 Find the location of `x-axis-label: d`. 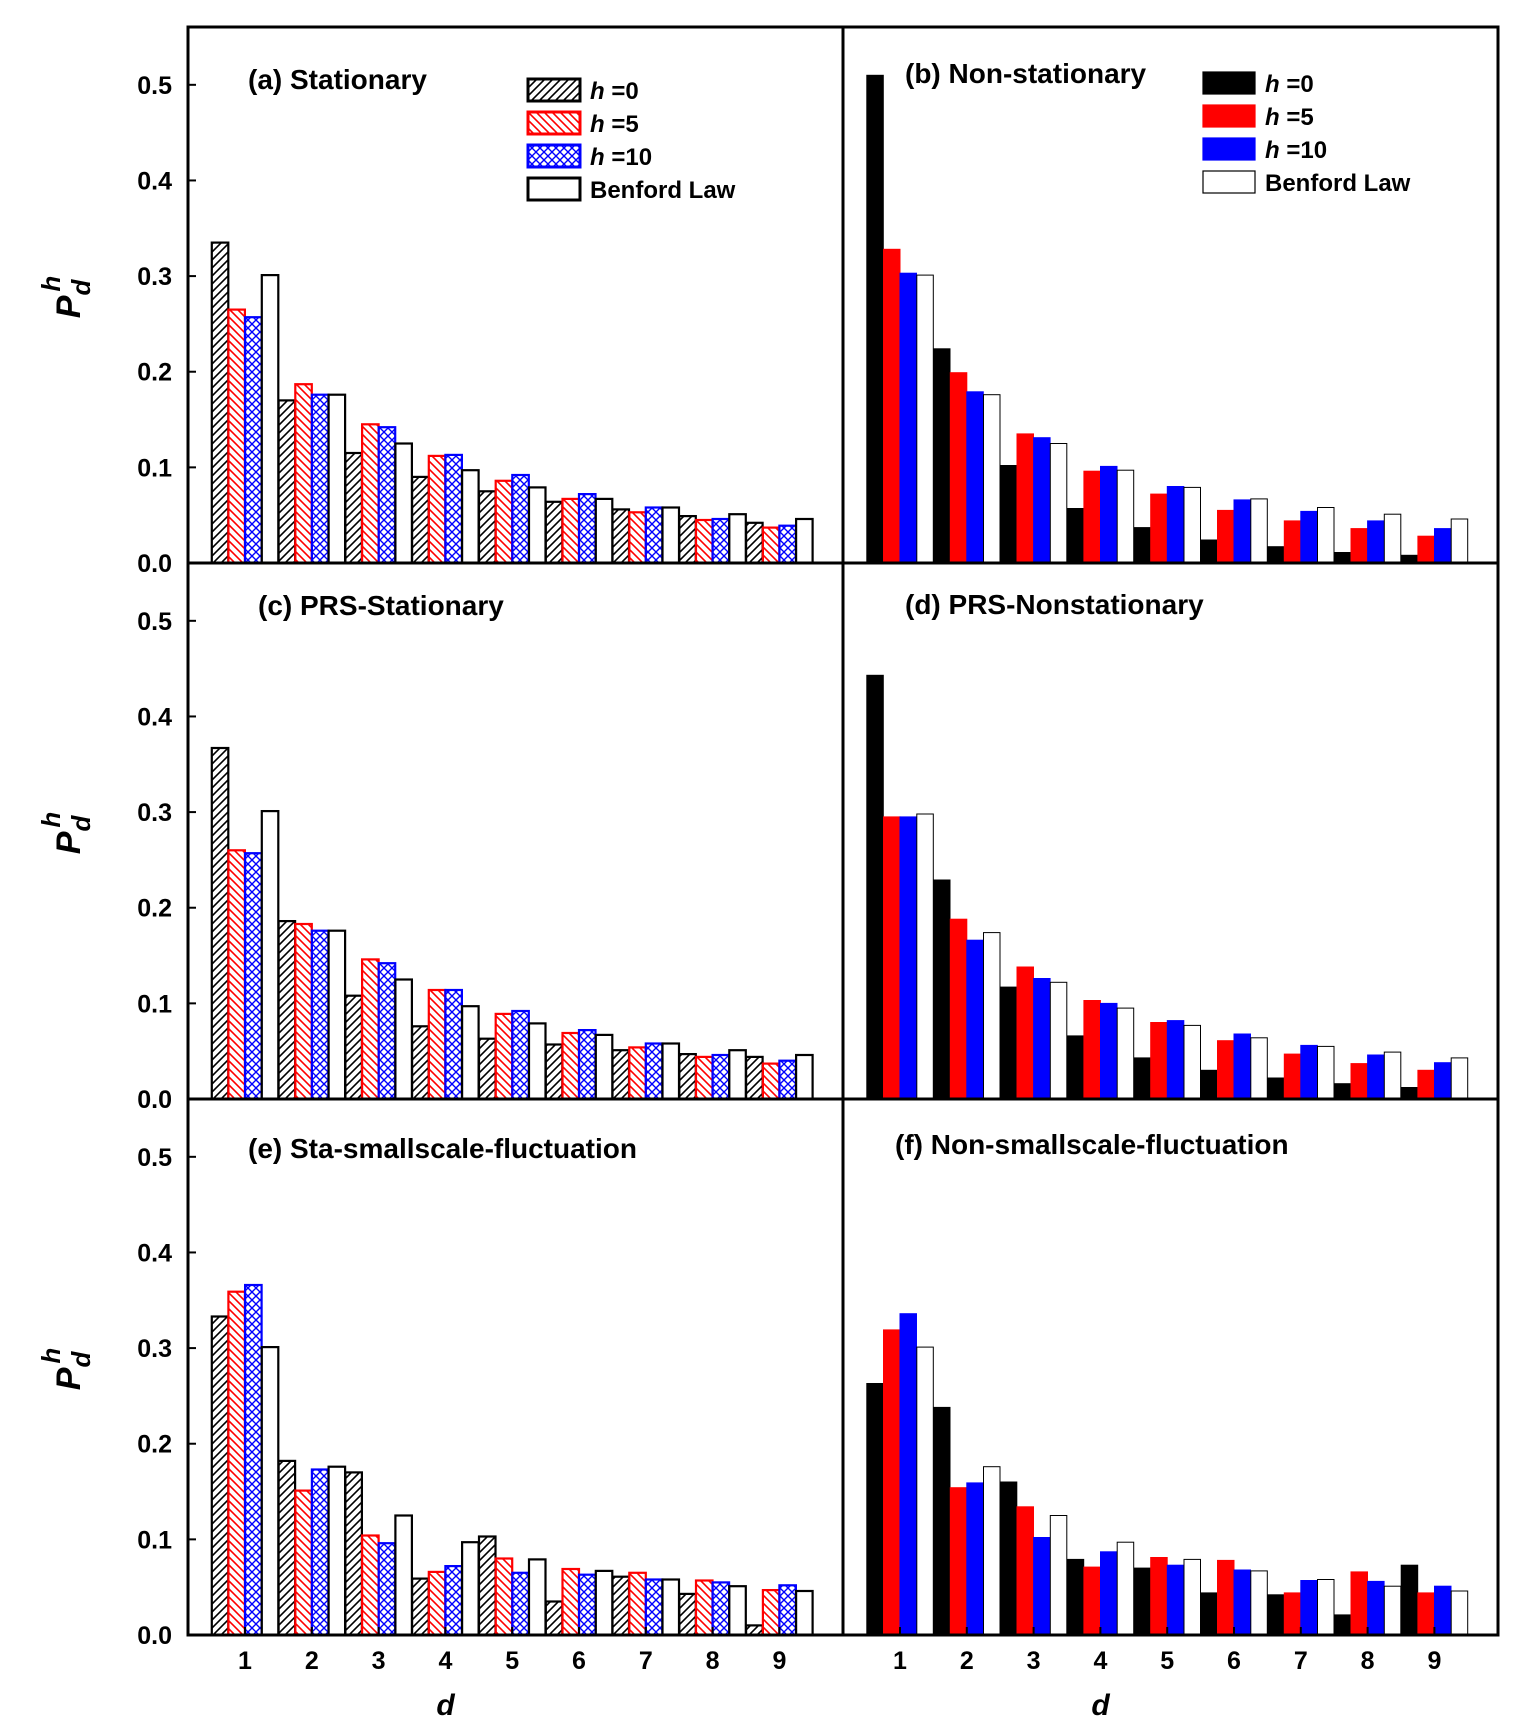

x-axis-label: d is located at coordinates (1100, 1705).